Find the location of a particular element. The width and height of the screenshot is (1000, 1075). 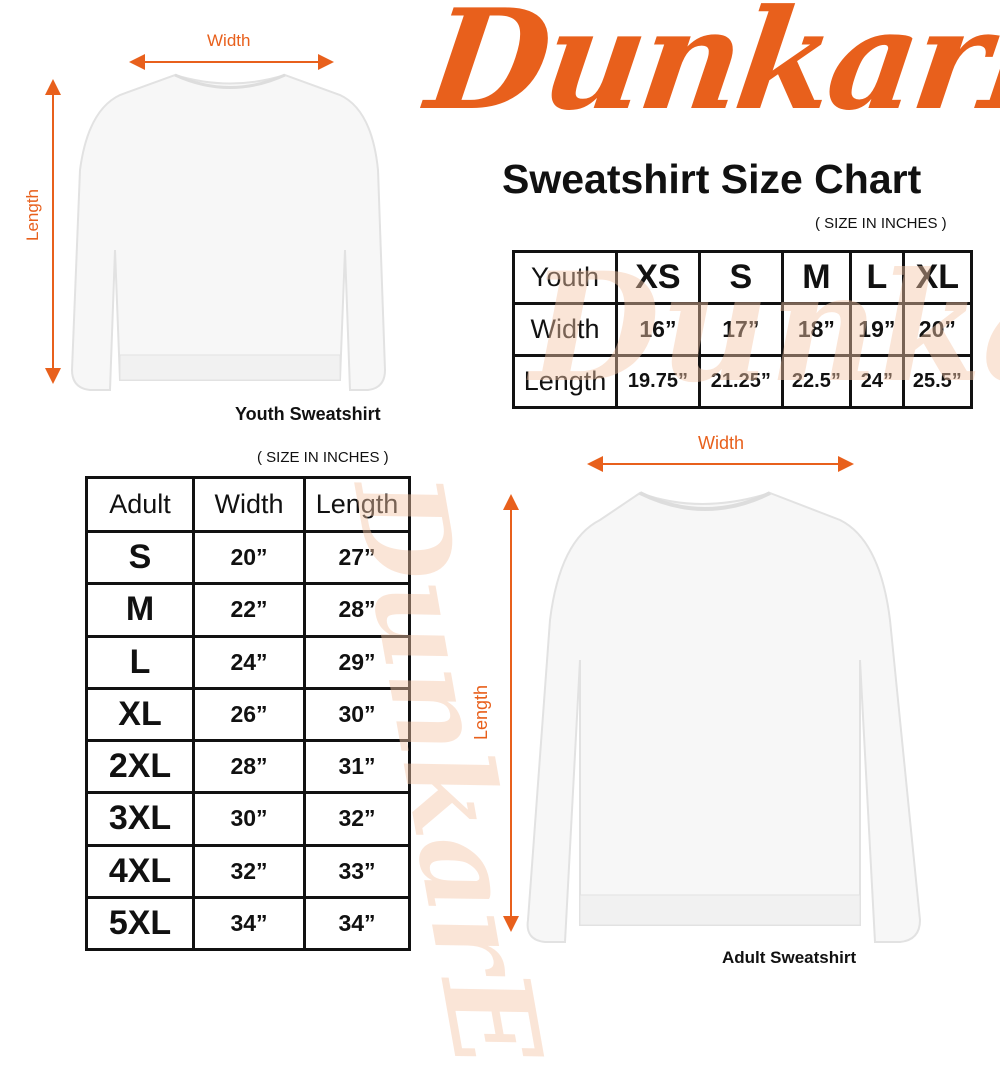

table-row: Width 16” 17” 18” 19” 20” is located at coordinates (743, 329).